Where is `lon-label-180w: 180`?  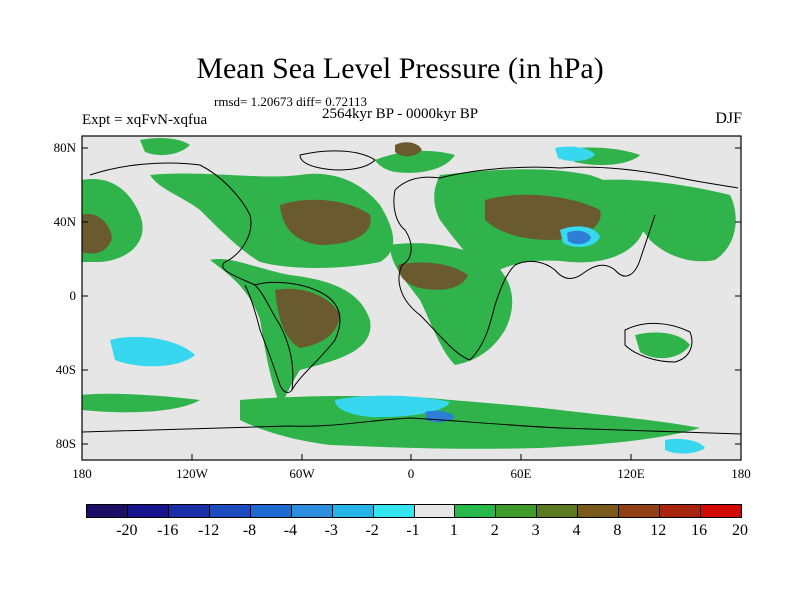 lon-label-180w: 180 is located at coordinates (82, 473).